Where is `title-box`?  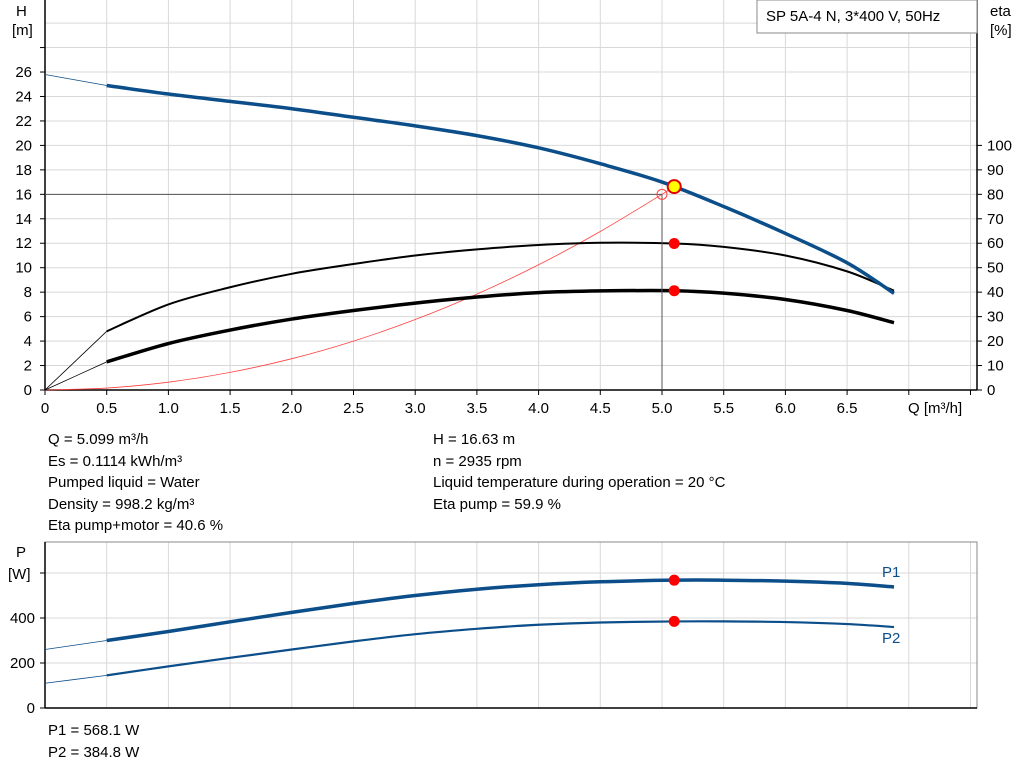
title-box is located at coordinates (867, 17).